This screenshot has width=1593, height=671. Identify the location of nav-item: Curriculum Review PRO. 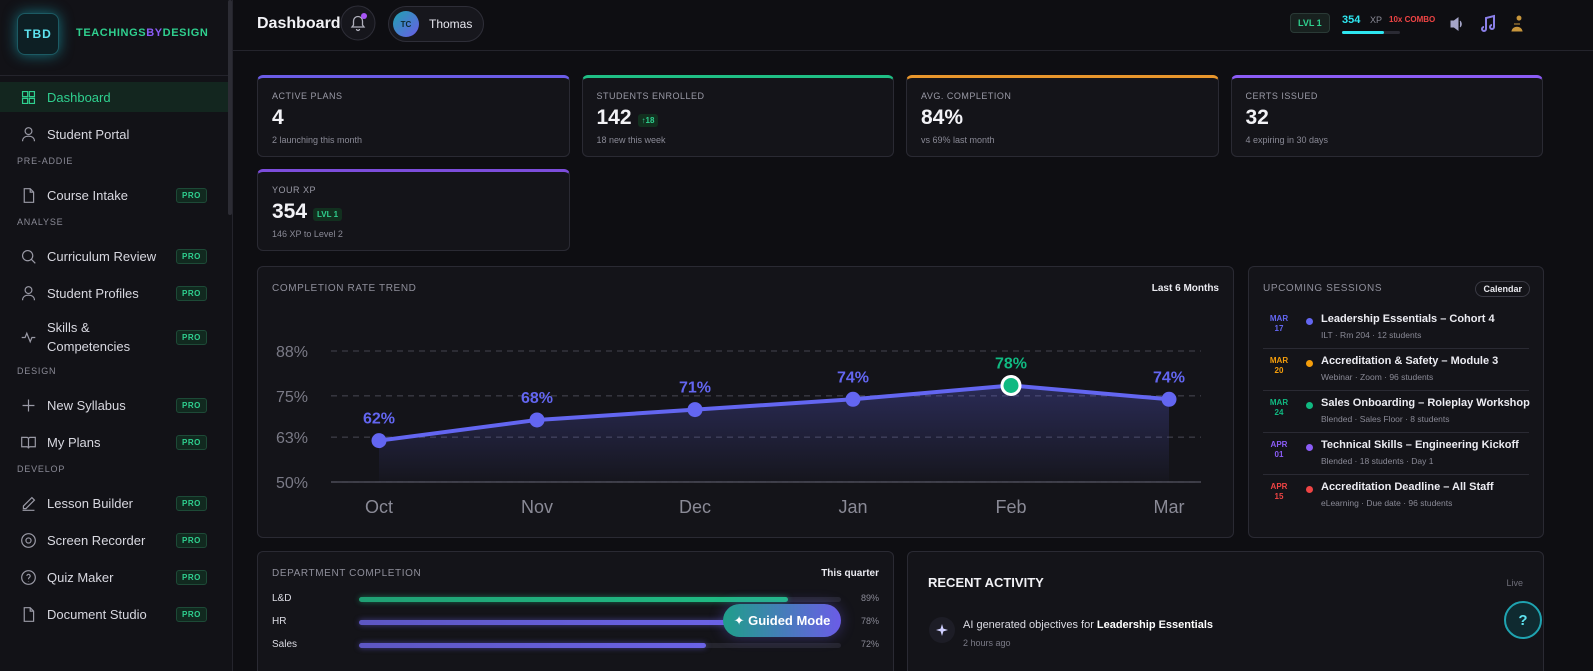
(116, 256).